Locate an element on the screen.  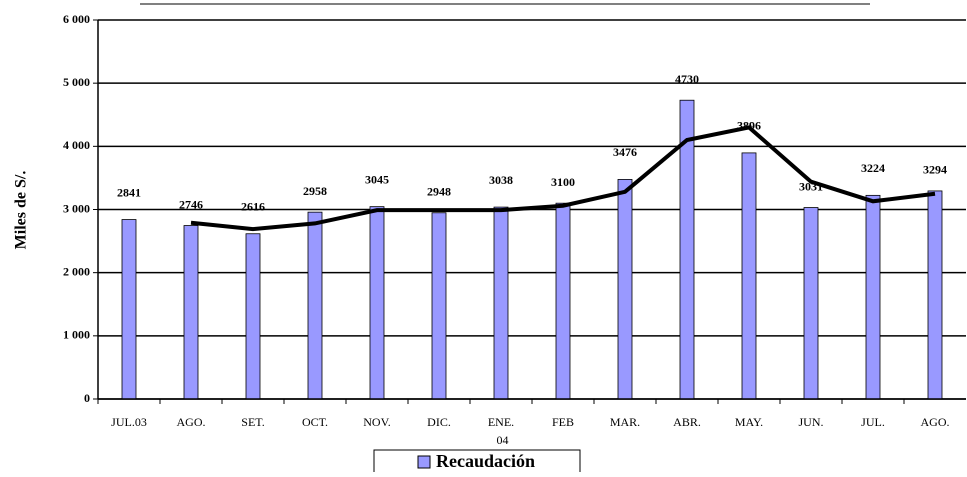
value-label: 2948 is located at coordinates (439, 192).